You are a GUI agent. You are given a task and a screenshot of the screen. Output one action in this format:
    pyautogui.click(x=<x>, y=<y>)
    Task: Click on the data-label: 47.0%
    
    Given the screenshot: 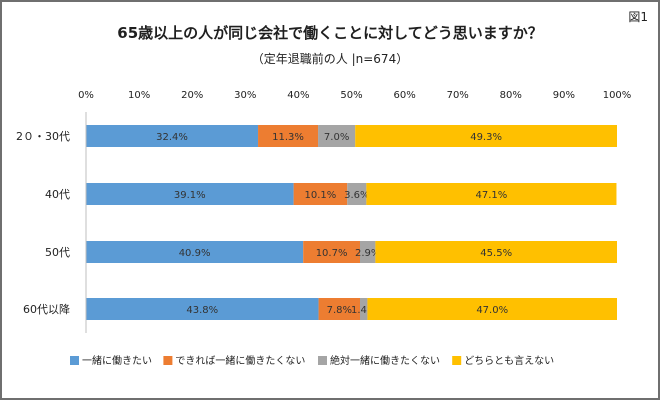 What is the action you would take?
    pyautogui.click(x=492, y=310)
    